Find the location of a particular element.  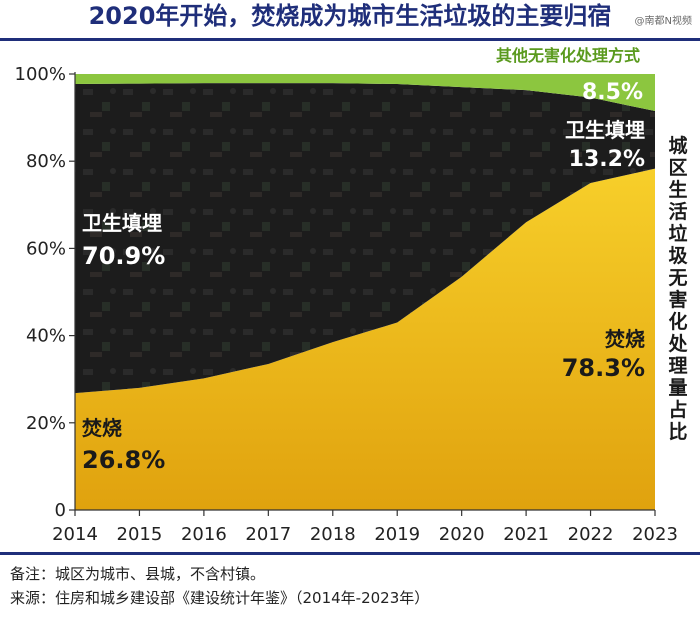

svg-text: 城 is located at coordinates (677, 145).